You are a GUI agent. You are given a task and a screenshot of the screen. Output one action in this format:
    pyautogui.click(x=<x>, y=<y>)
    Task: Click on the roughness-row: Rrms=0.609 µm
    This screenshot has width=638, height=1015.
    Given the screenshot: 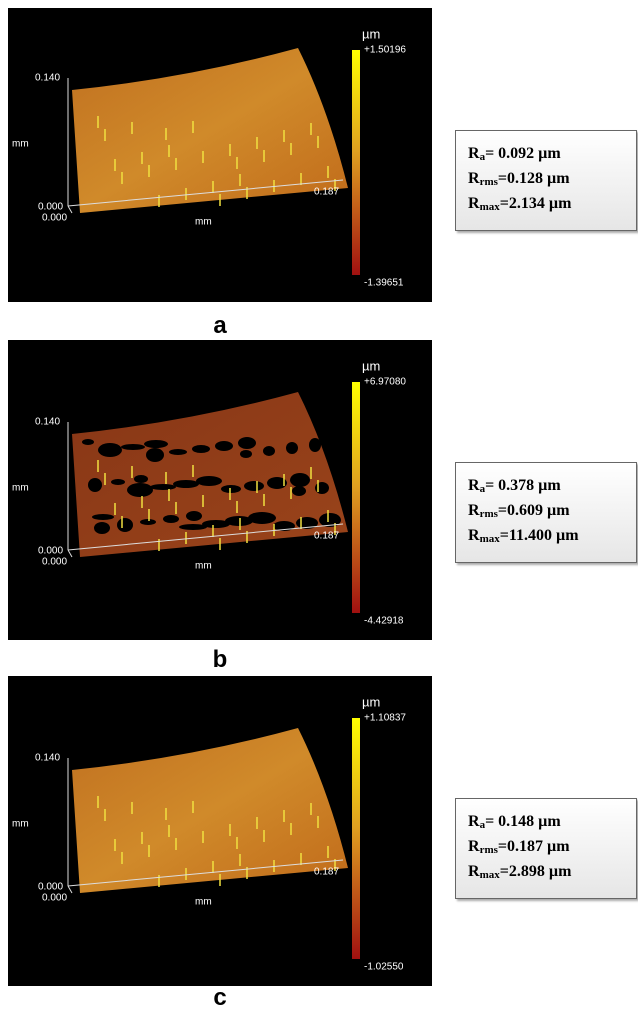 What is the action you would take?
    pyautogui.click(x=552, y=512)
    